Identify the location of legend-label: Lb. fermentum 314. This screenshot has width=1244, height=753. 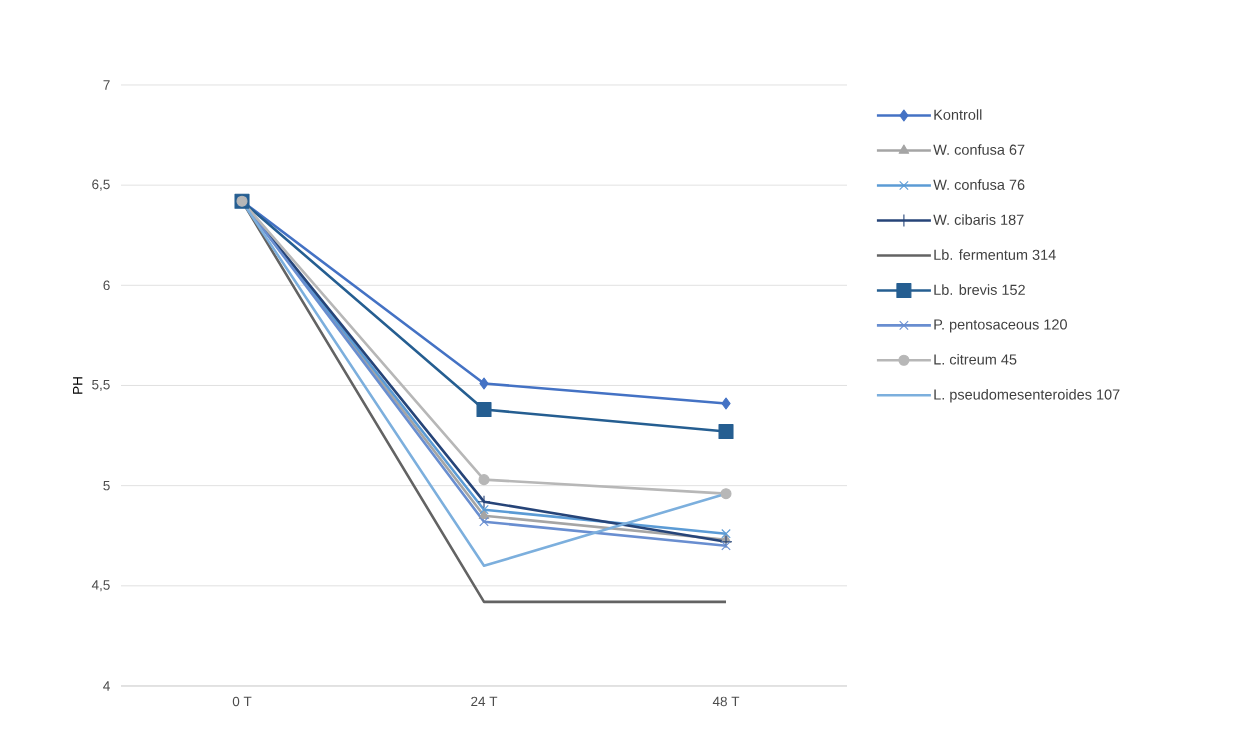
(995, 254).